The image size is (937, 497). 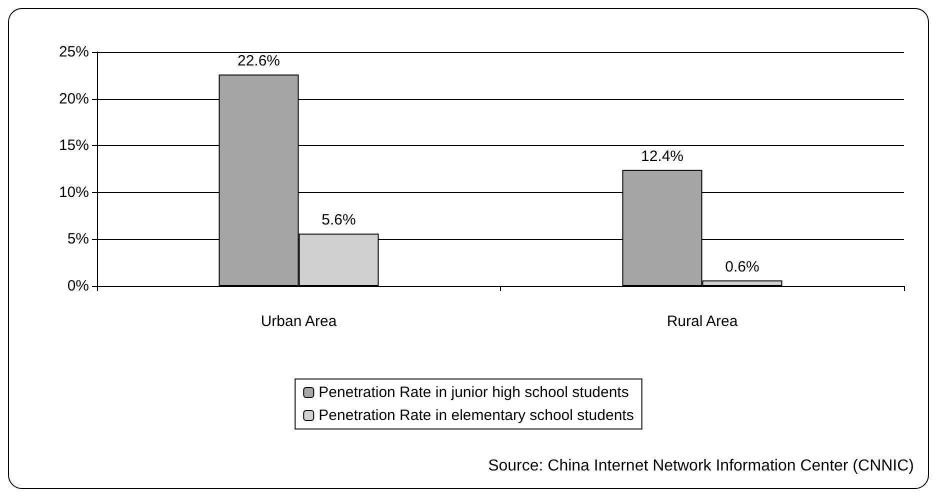 What do you see at coordinates (662, 156) in the screenshot?
I see `data-label: 12.4%` at bounding box center [662, 156].